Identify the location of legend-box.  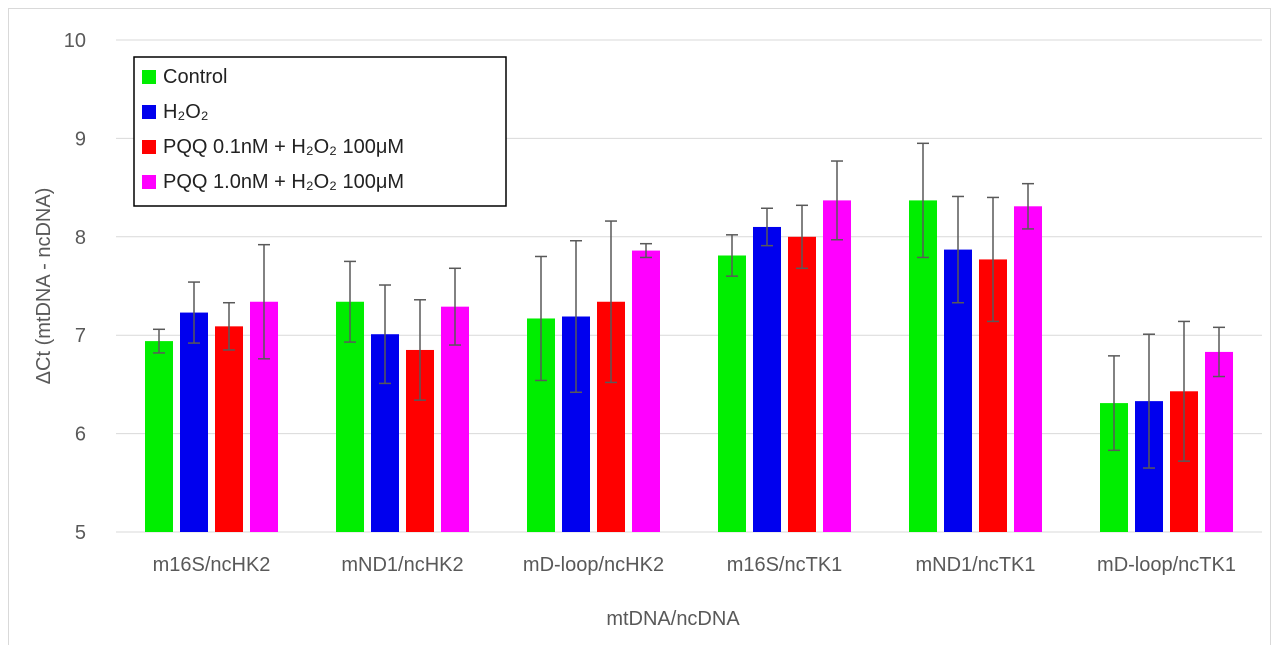
(320, 131).